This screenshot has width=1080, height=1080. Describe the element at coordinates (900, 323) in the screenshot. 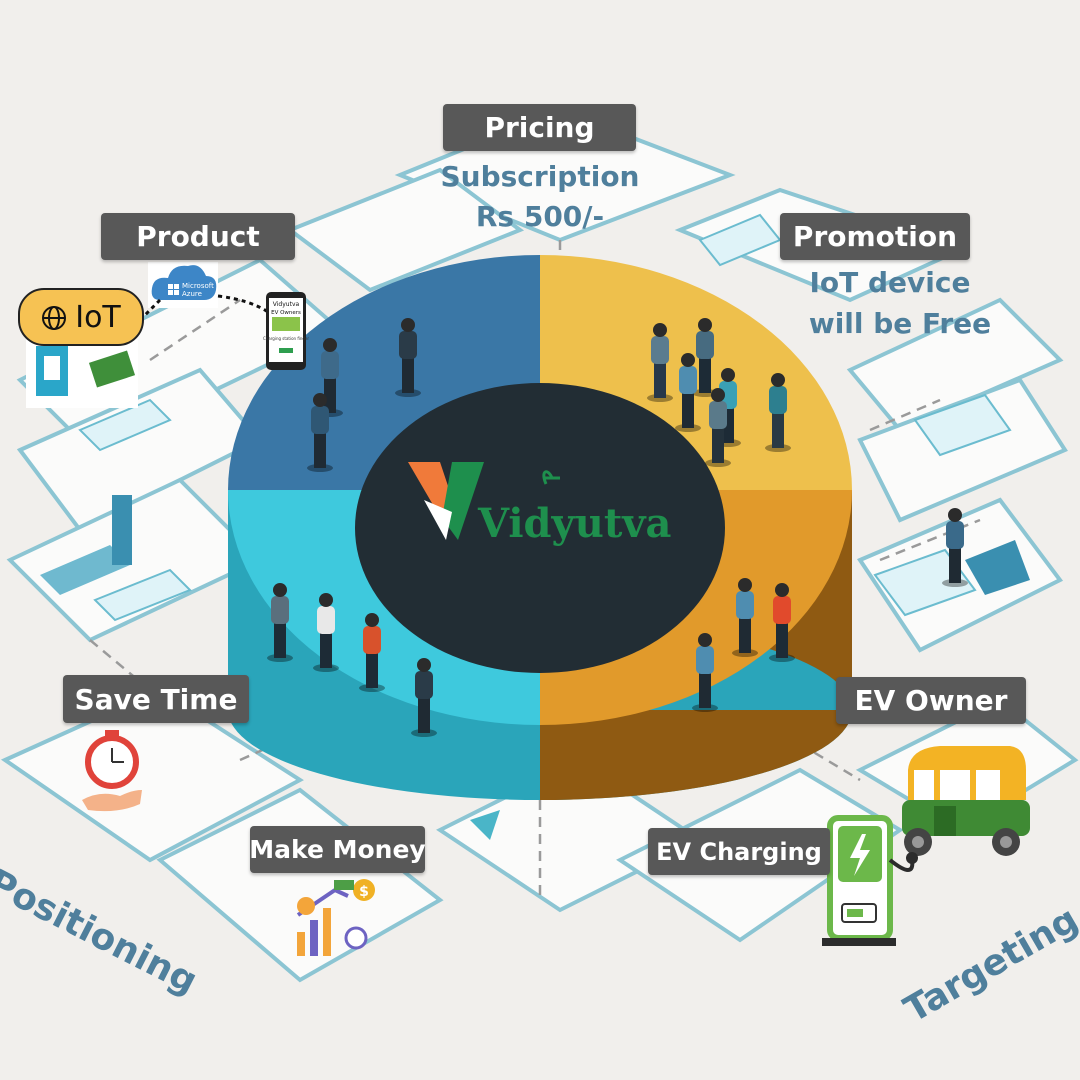

I see `promotion-detail-line2: will be Free` at that location.